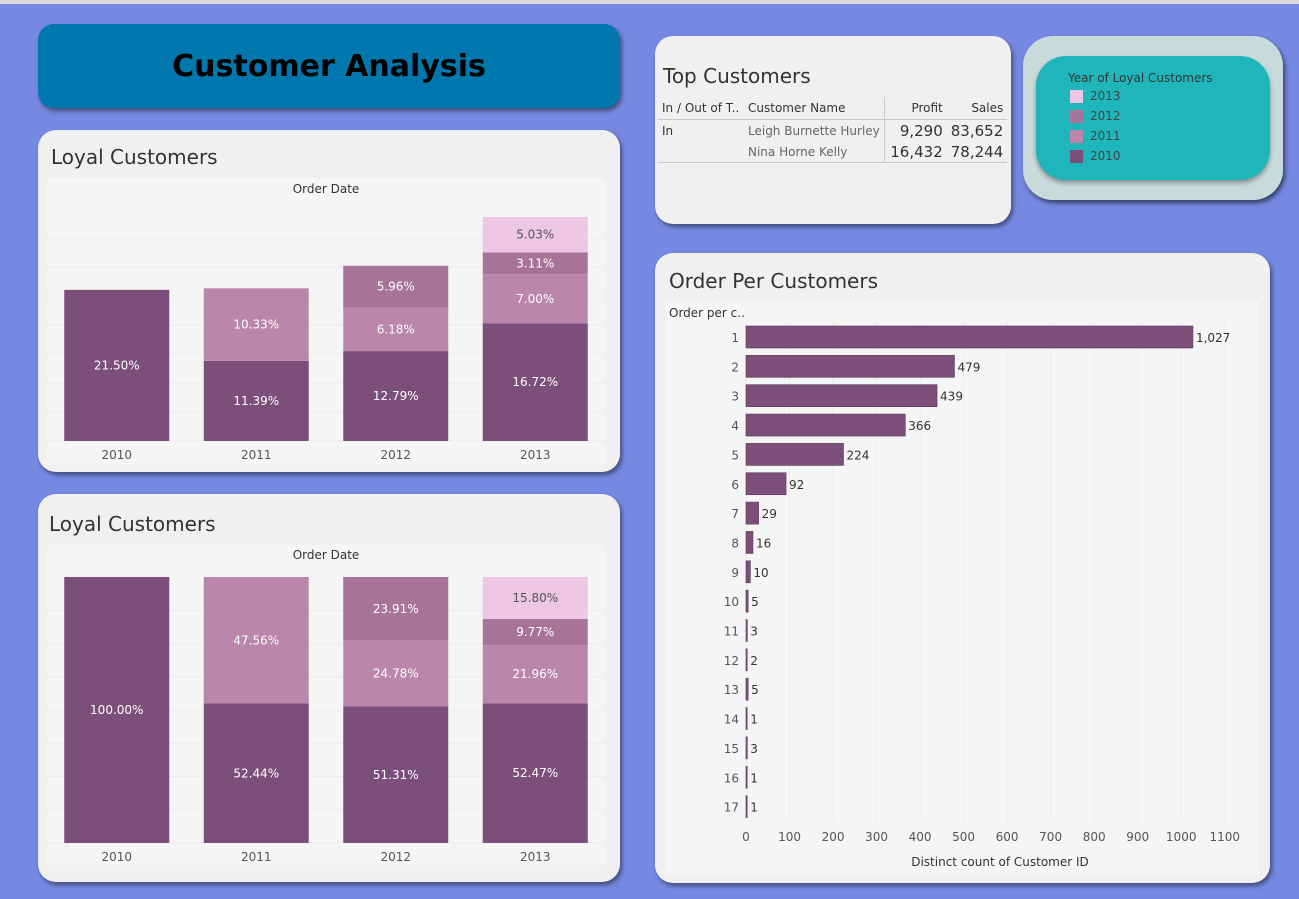 The width and height of the screenshot is (1299, 899). What do you see at coordinates (731, 778) in the screenshot?
I see `category-label: 16` at bounding box center [731, 778].